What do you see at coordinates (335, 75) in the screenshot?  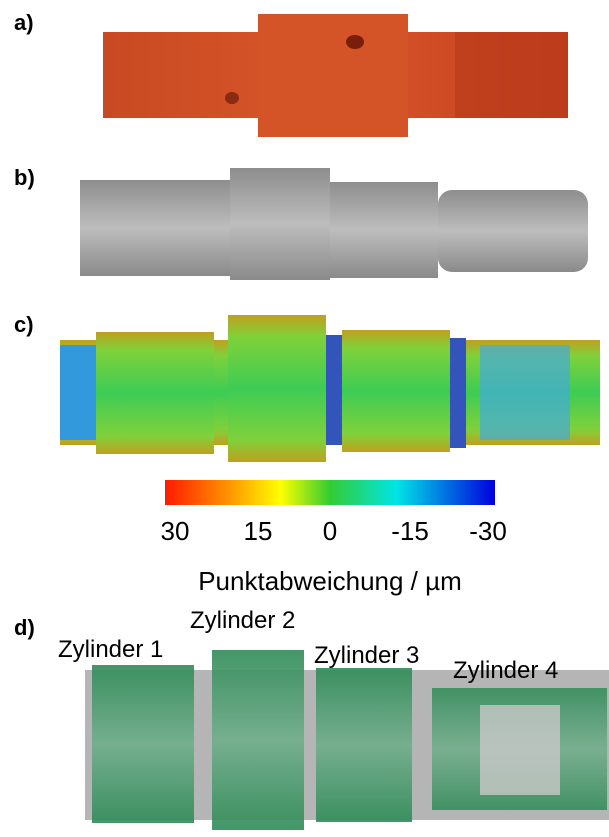 I see `thermal-image` at bounding box center [335, 75].